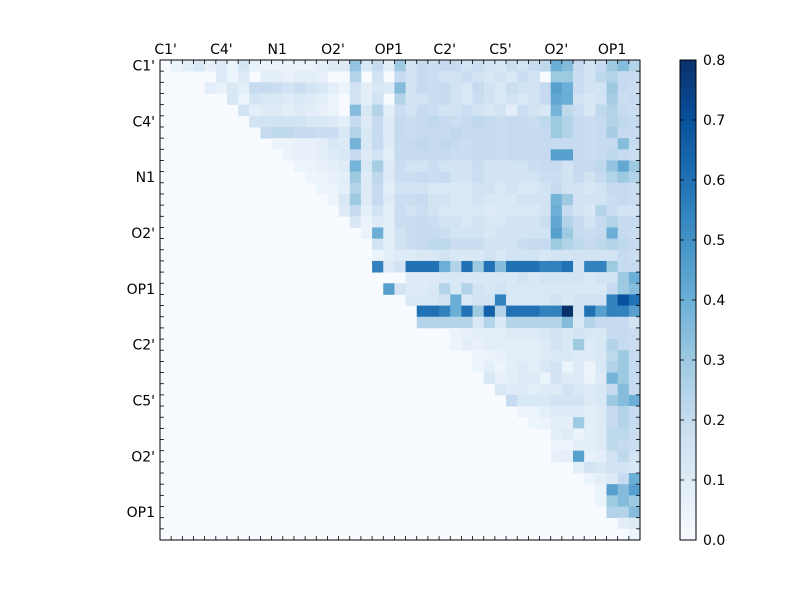 The image size is (800, 604). What do you see at coordinates (556, 50) in the screenshot?
I see `x-tick-label: O2'` at bounding box center [556, 50].